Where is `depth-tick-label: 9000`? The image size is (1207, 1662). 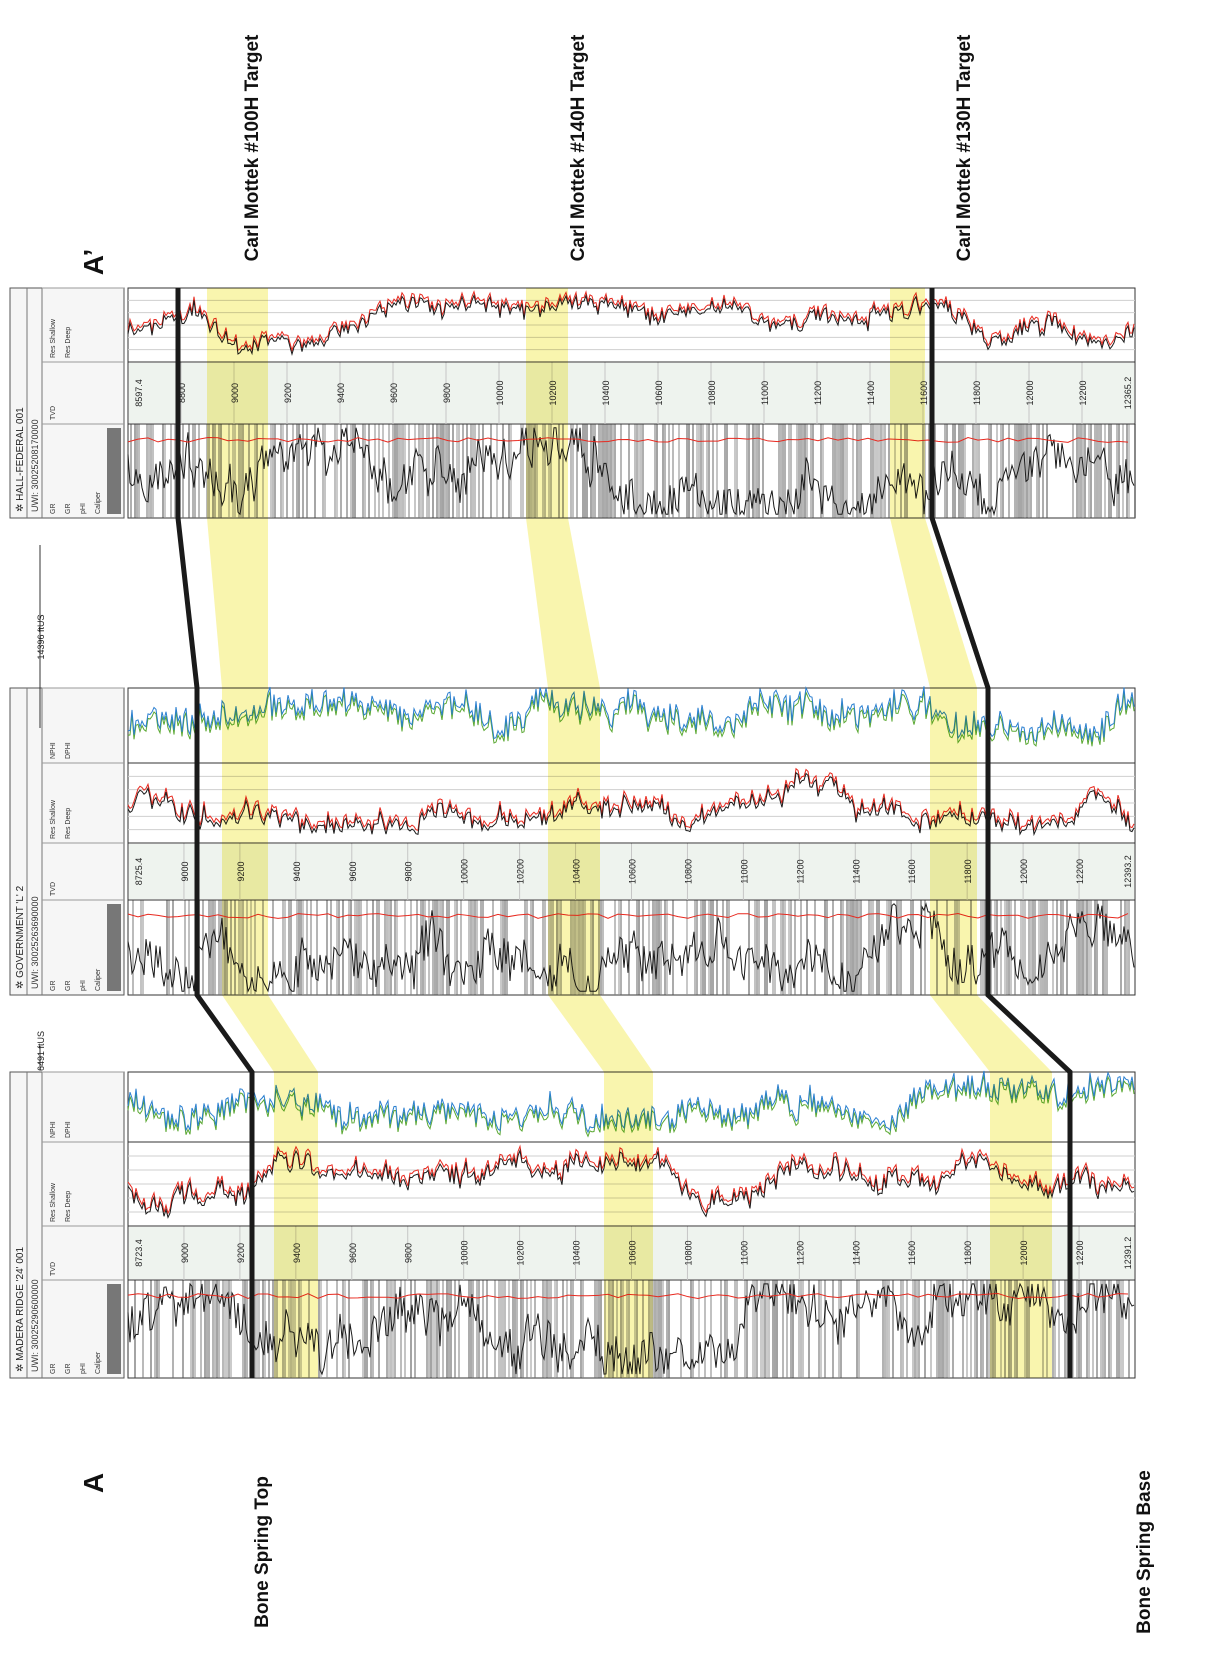 depth-tick-label: 9000 is located at coordinates (185, 871).